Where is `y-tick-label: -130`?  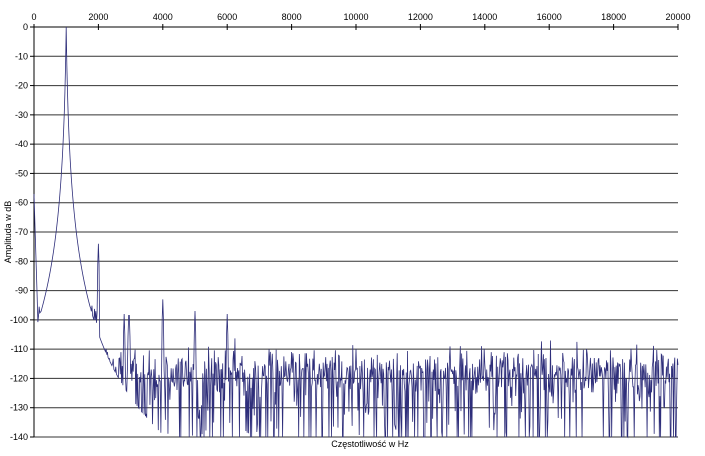 y-tick-label: -130 is located at coordinates (19, 408).